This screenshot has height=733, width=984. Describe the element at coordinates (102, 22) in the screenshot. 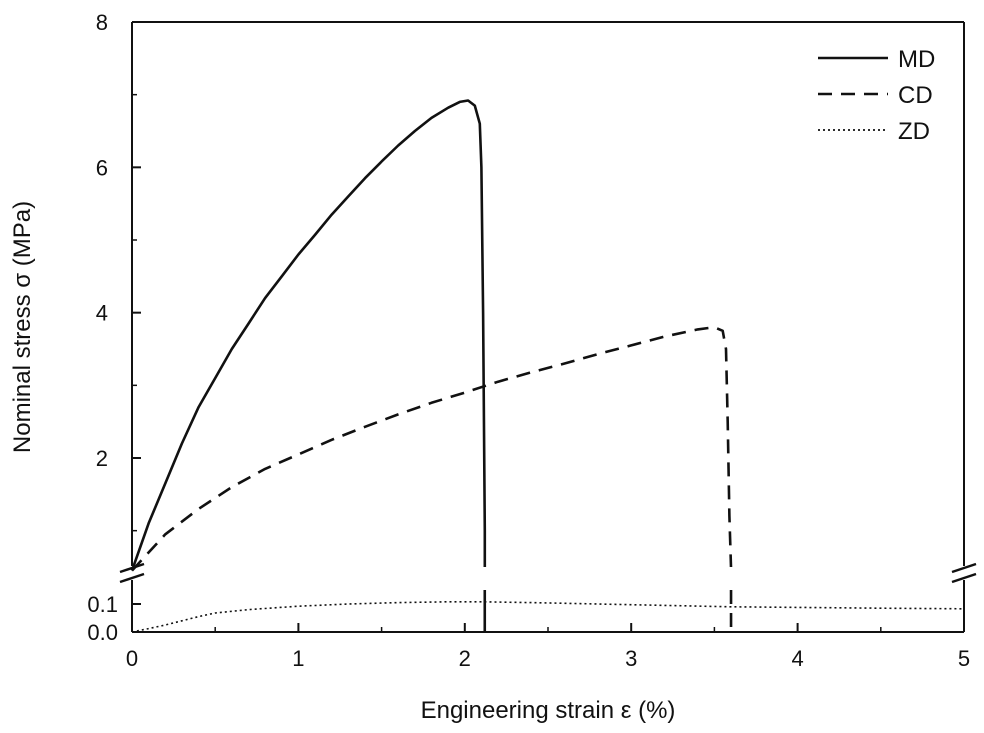

I see `y-tick-label: 8` at that location.